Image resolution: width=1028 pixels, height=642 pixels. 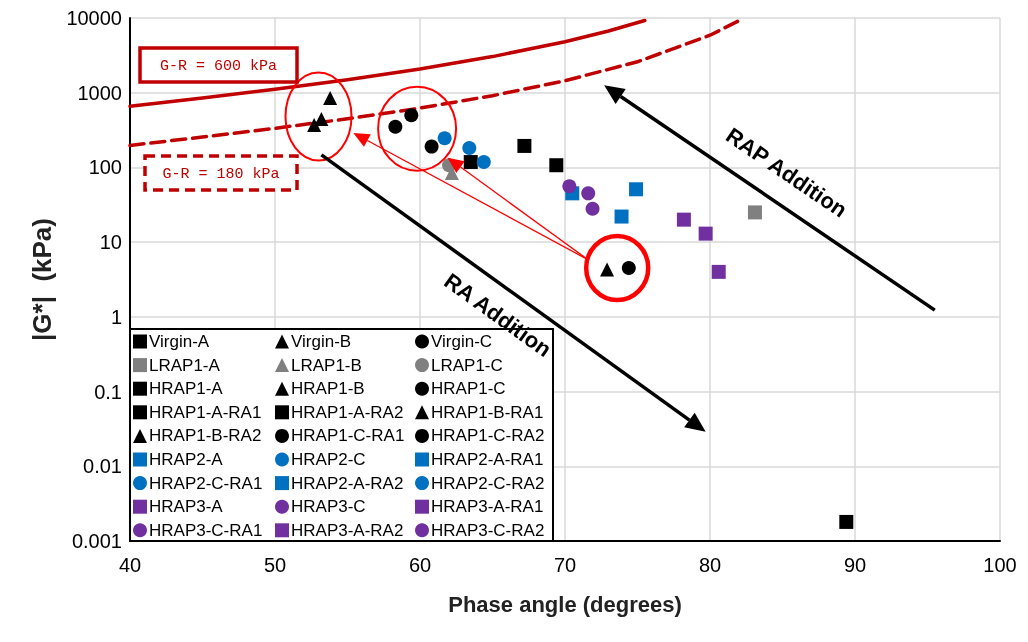 What do you see at coordinates (206, 483) in the screenshot?
I see `legend-label: HRAP2-C-RA1` at bounding box center [206, 483].